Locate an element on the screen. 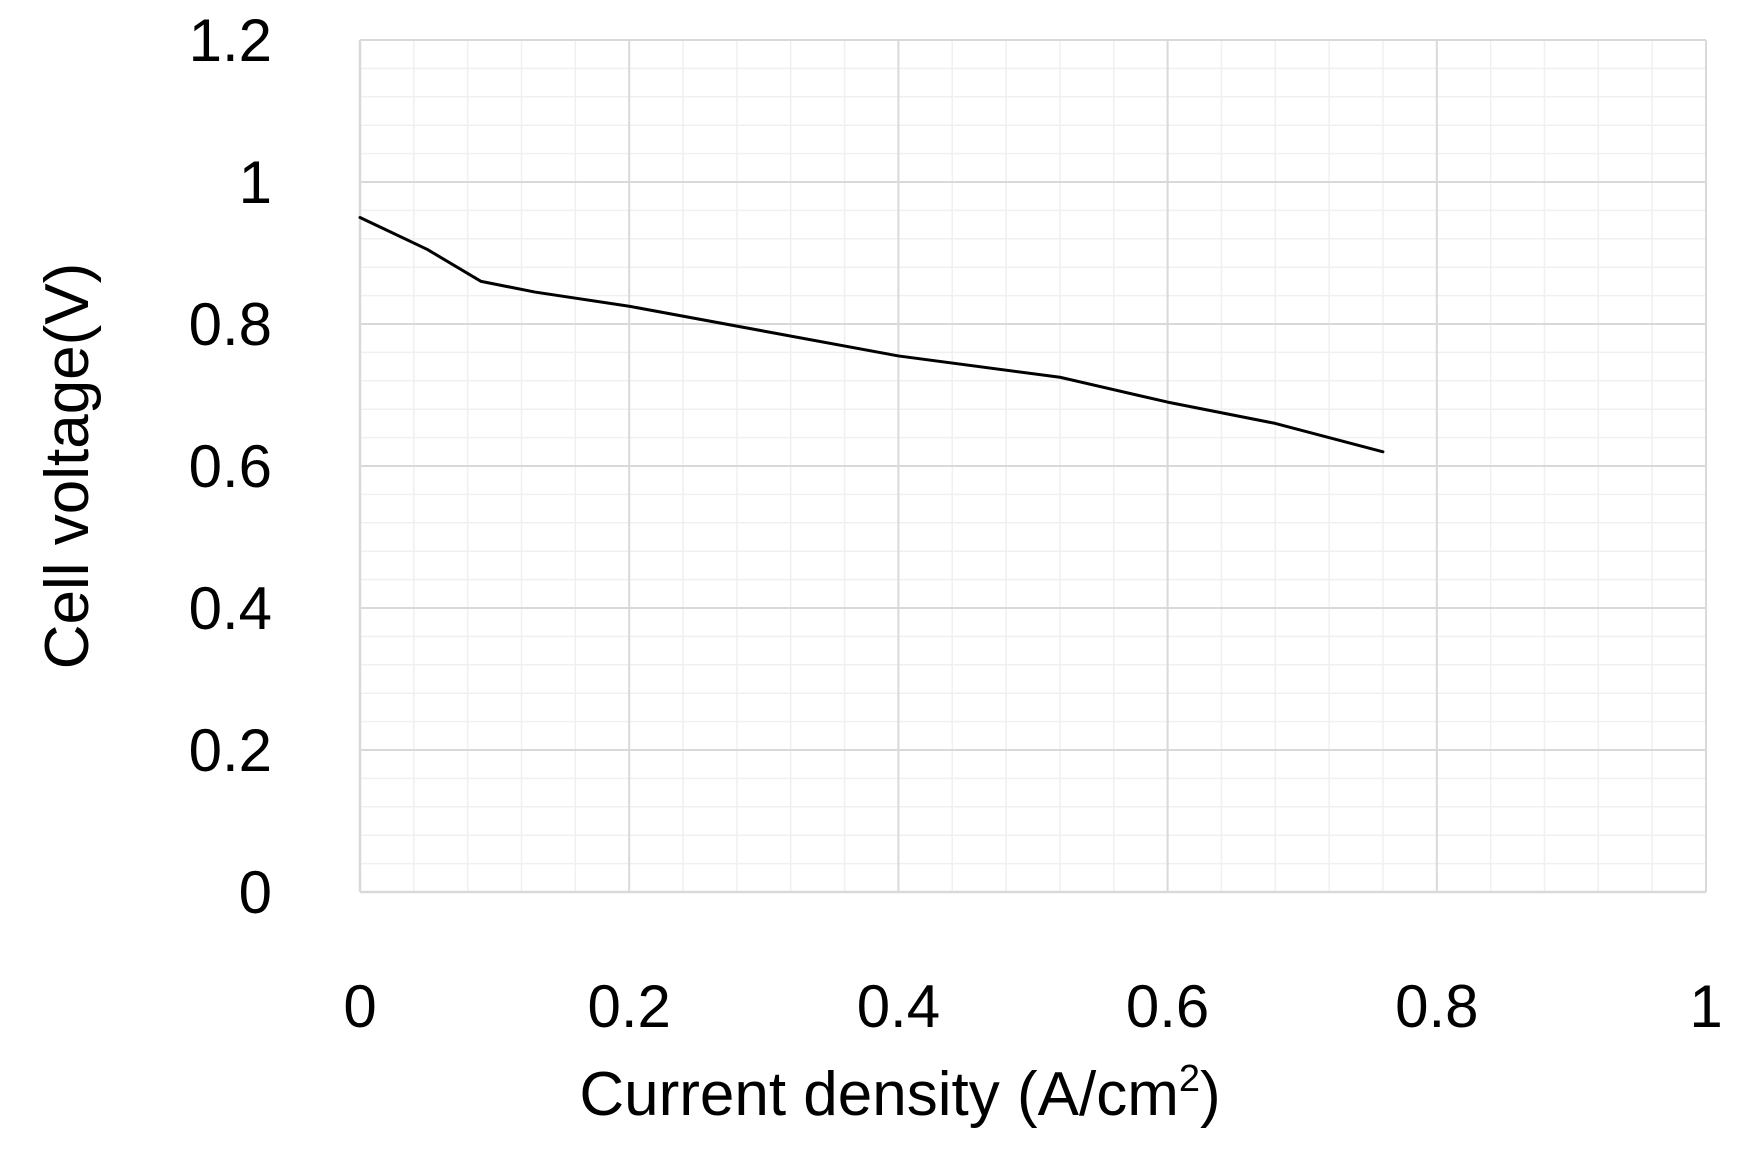 Image resolution: width=1742 pixels, height=1153 pixels. y-tick-label: 0.2 is located at coordinates (230, 750).